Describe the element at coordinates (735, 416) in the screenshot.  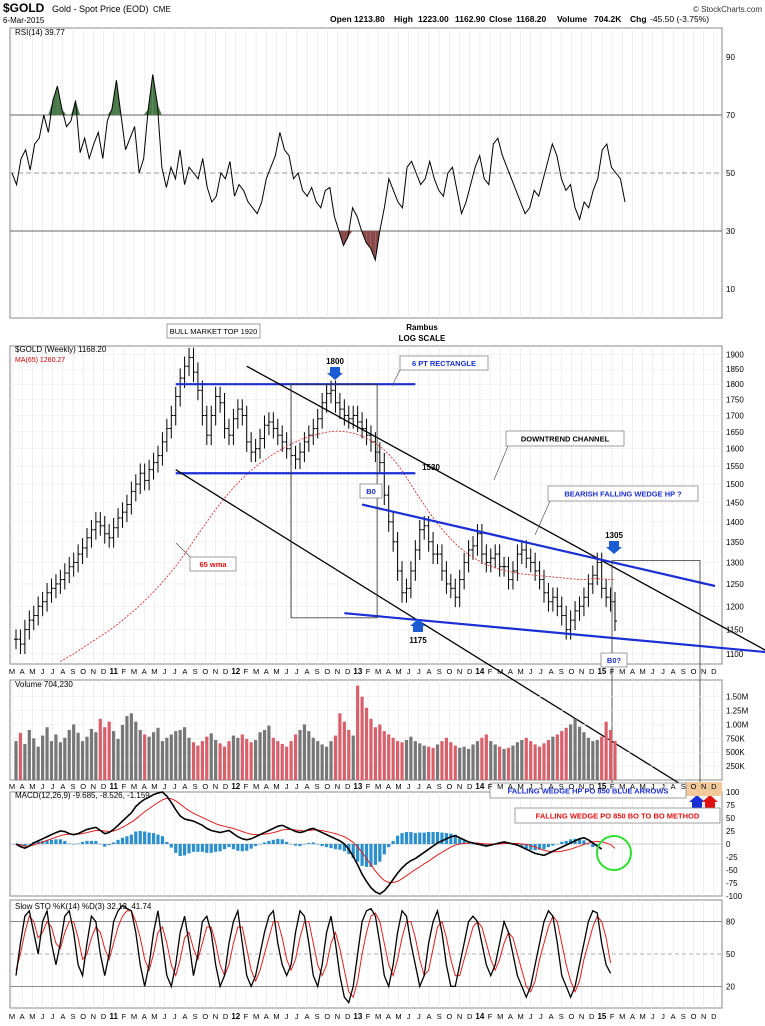
I see `price-tick-label: 1700` at that location.